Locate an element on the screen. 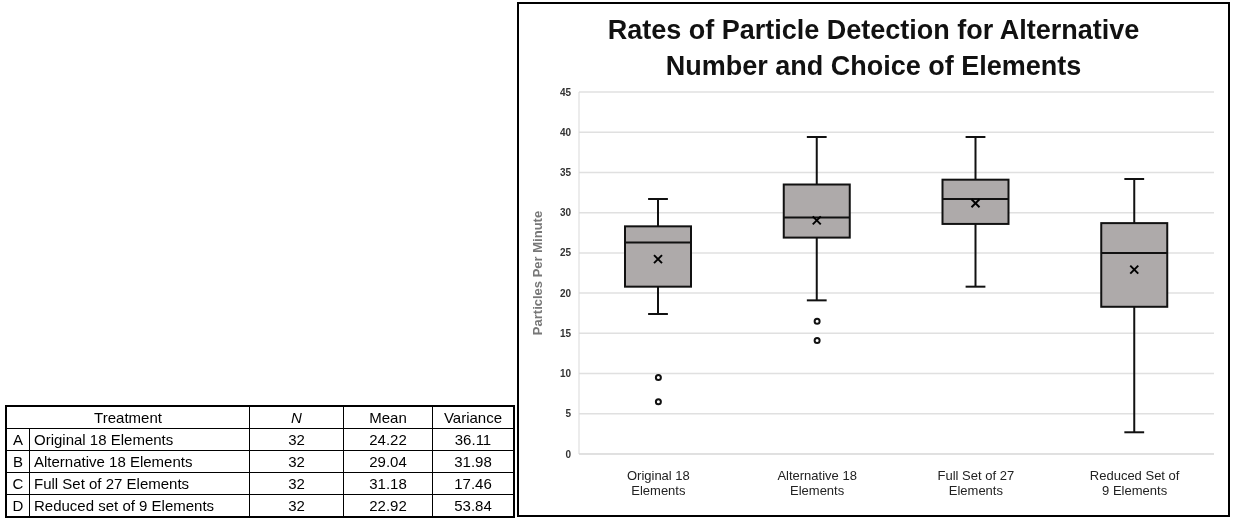 This screenshot has height=525, width=1238. y-tick-label: 45 is located at coordinates (565, 92).